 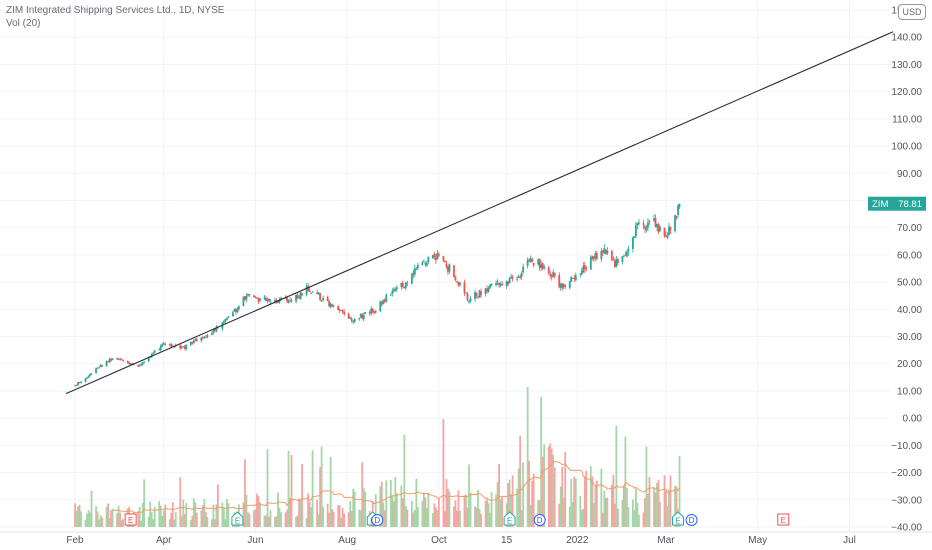 What do you see at coordinates (909, 228) in the screenshot?
I see `y-tick-label: 70.00` at bounding box center [909, 228].